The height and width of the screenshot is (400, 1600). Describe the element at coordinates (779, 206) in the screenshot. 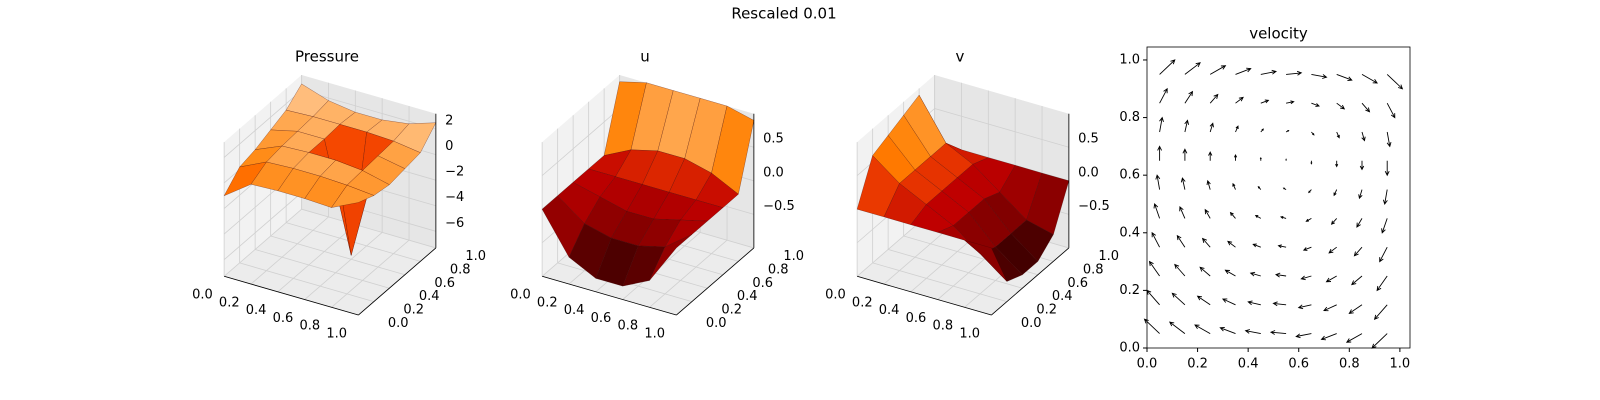

I see `z-tick-label: −0.5` at that location.